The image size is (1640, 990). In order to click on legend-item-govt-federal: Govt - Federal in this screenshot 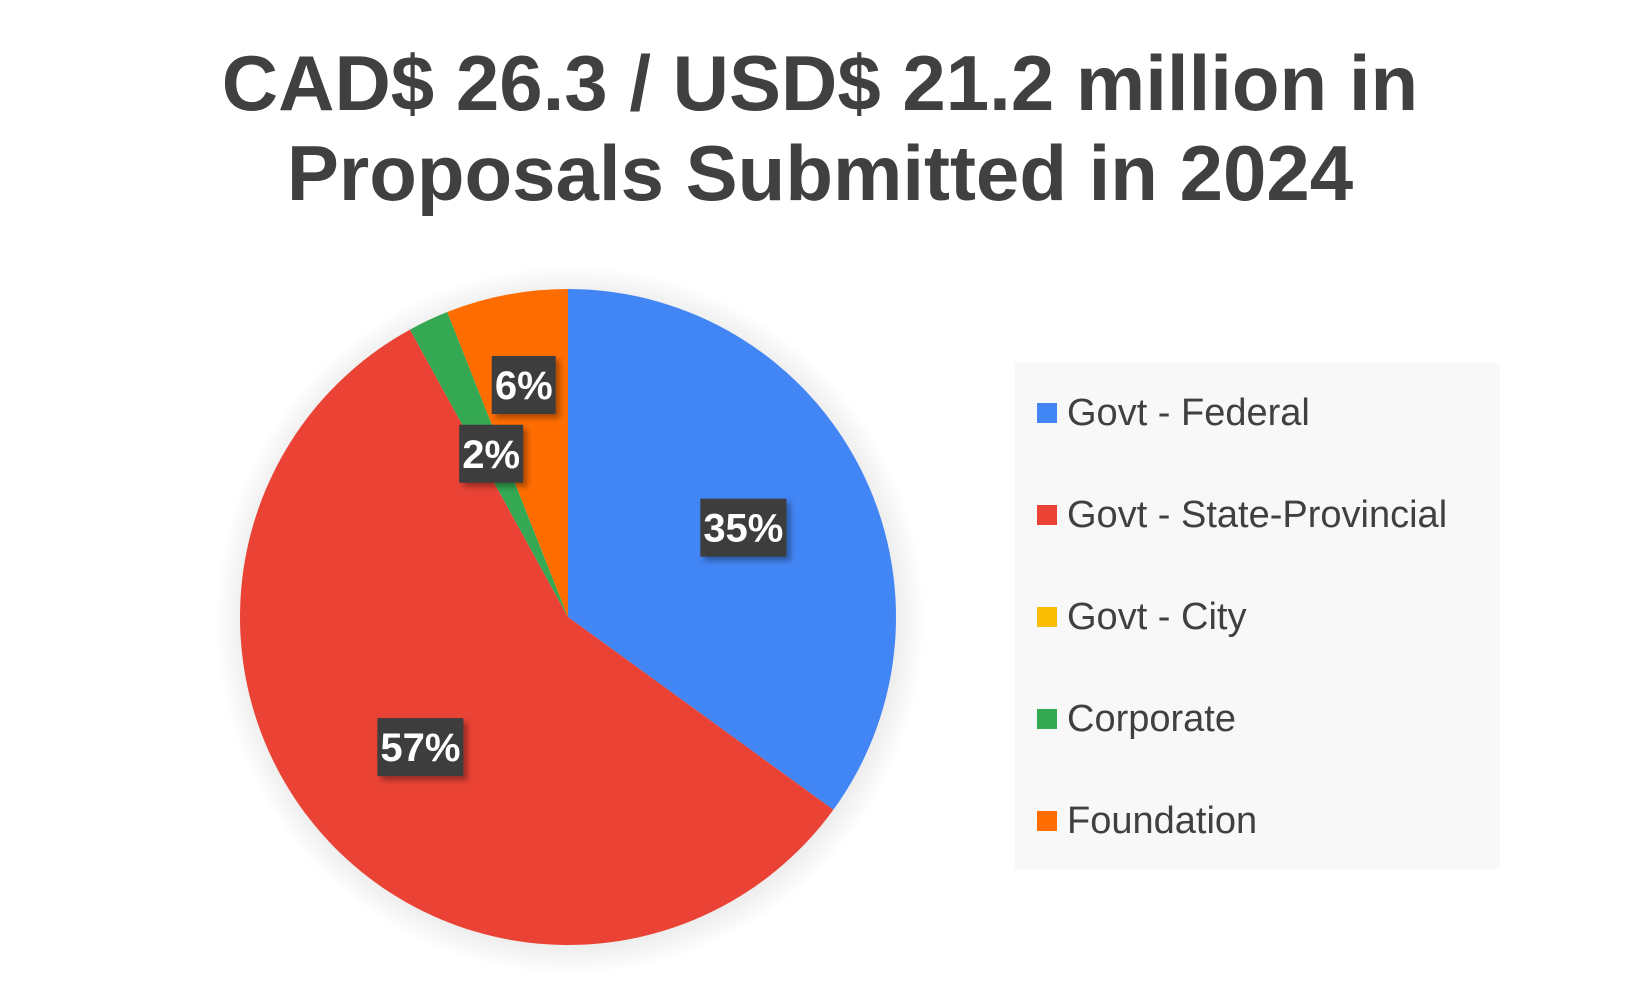, I will do `click(1173, 412)`.